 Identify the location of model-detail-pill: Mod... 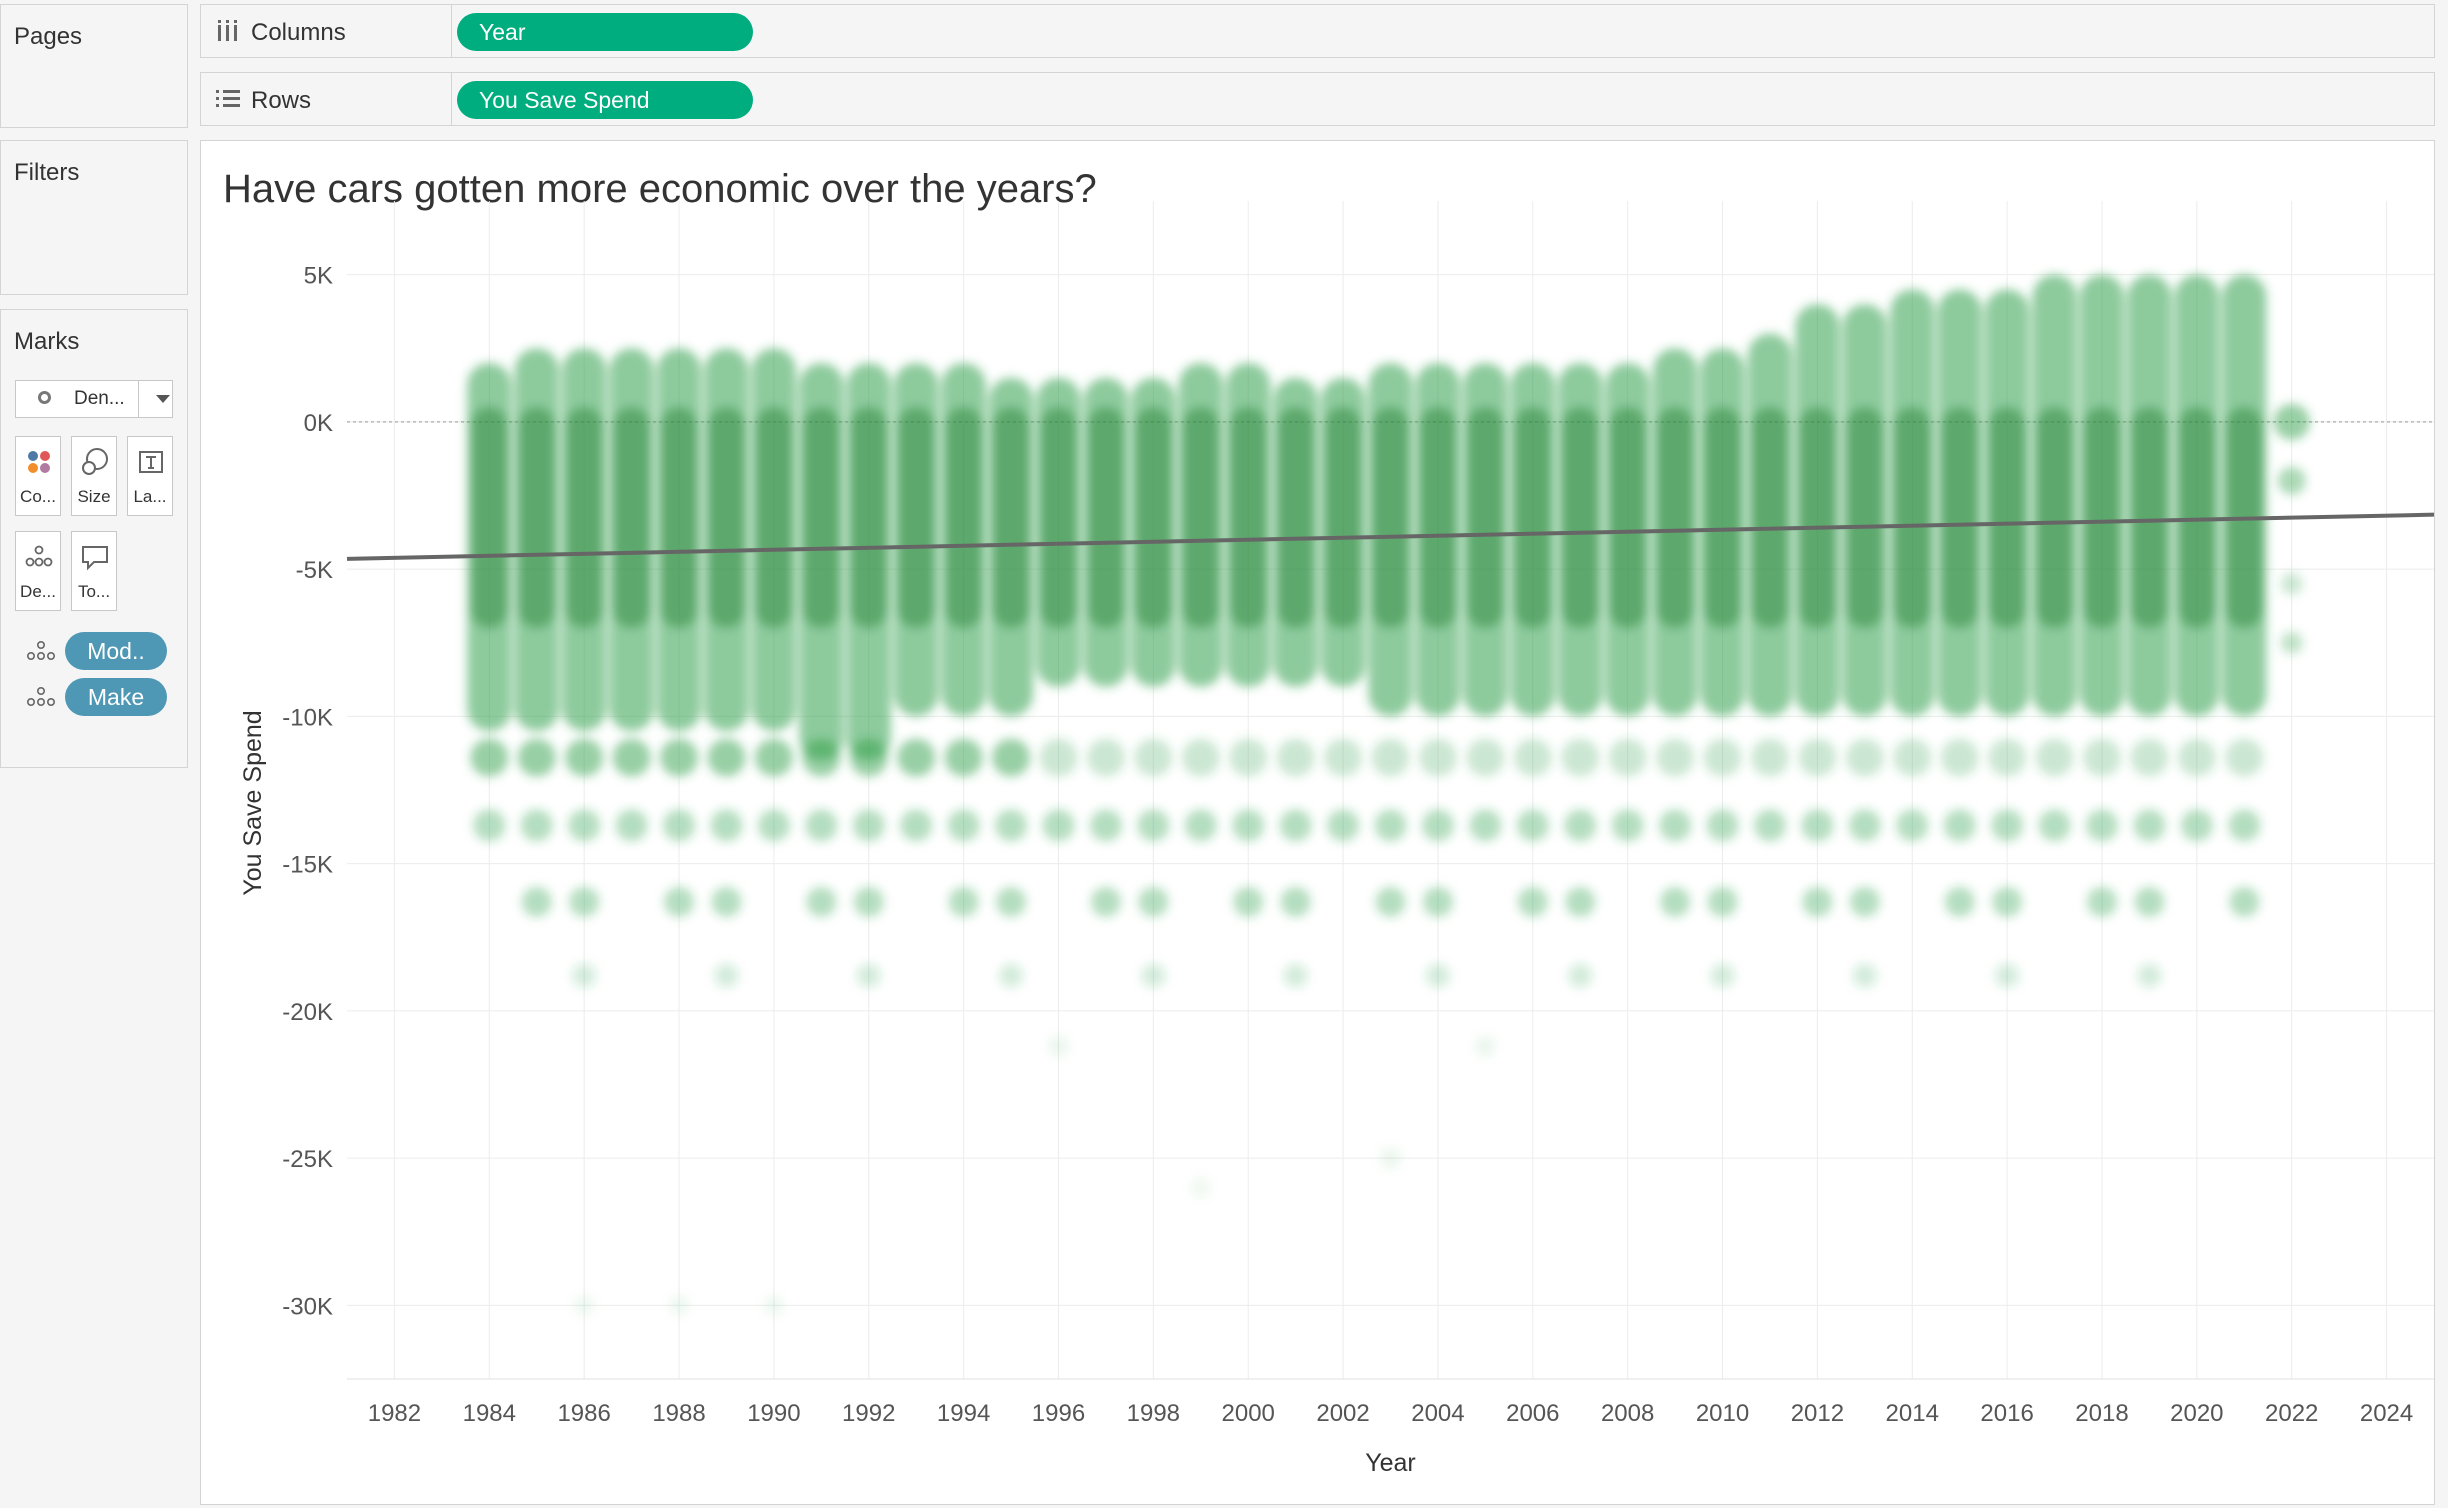
(116, 651).